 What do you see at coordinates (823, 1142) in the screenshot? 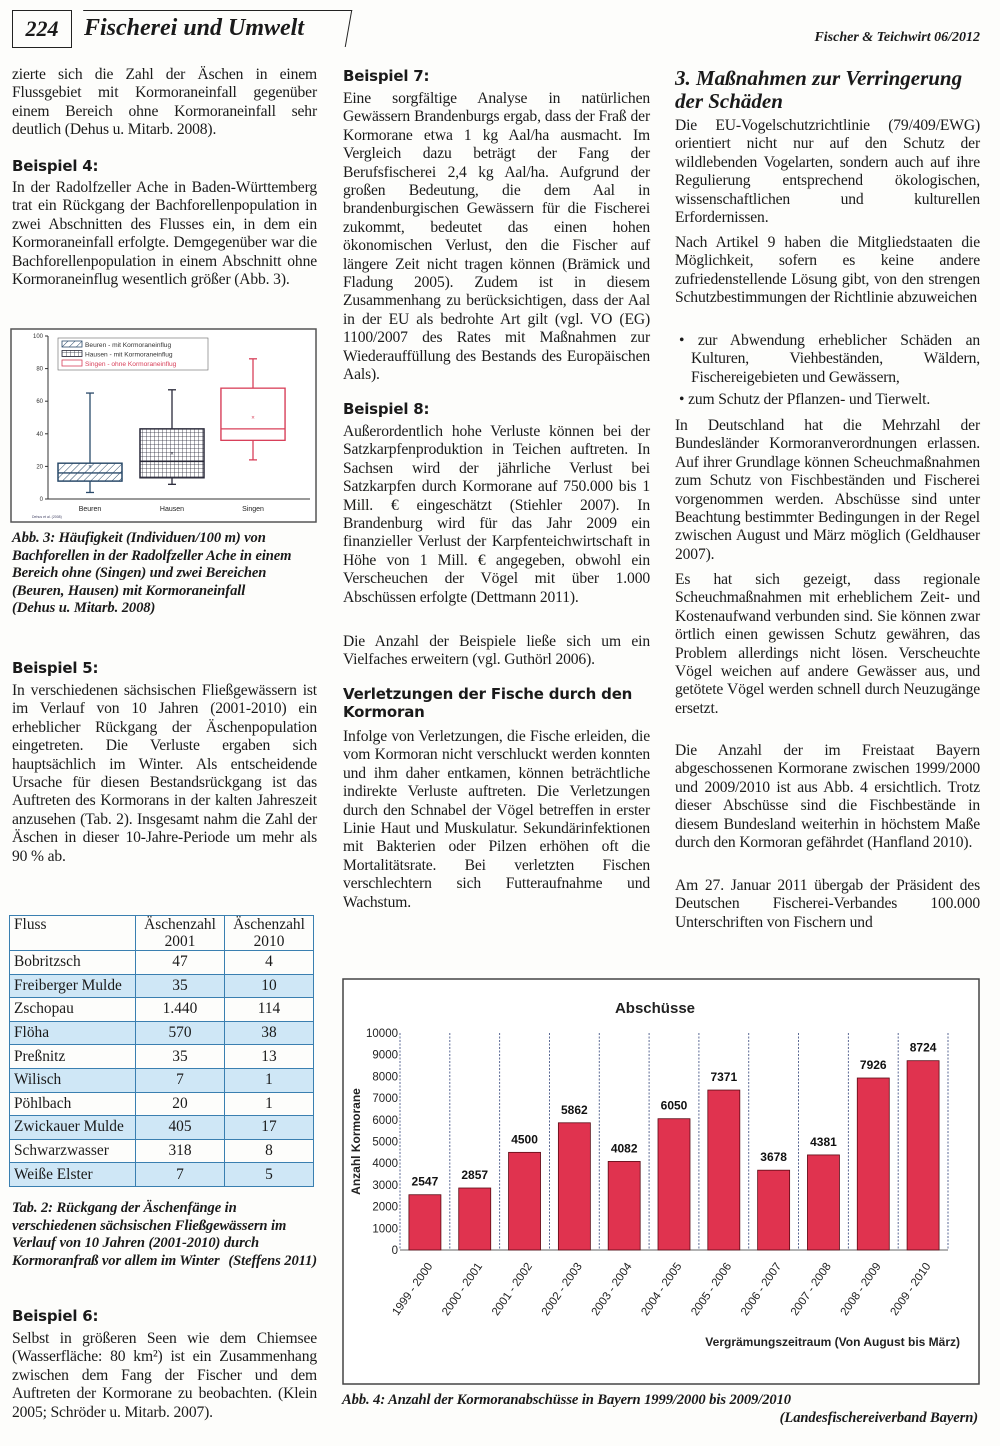
I see `data-label: 4381` at bounding box center [823, 1142].